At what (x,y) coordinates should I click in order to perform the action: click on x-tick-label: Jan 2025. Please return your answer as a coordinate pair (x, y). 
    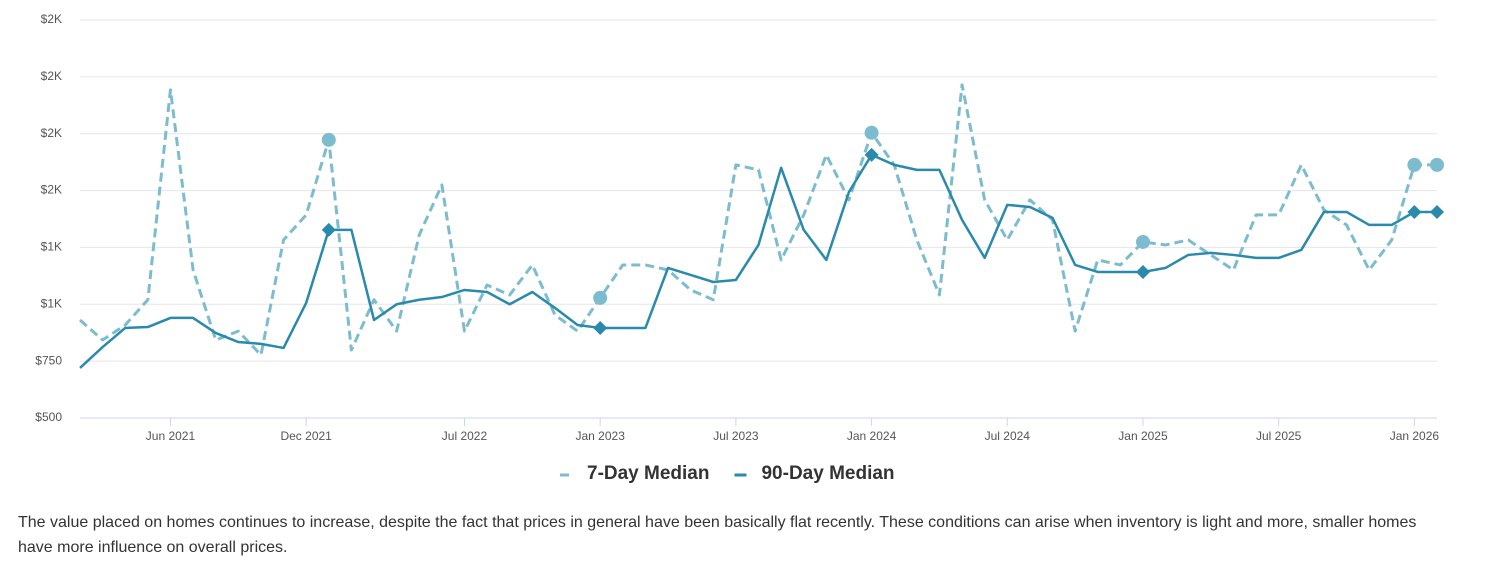
    Looking at the image, I should click on (1143, 436).